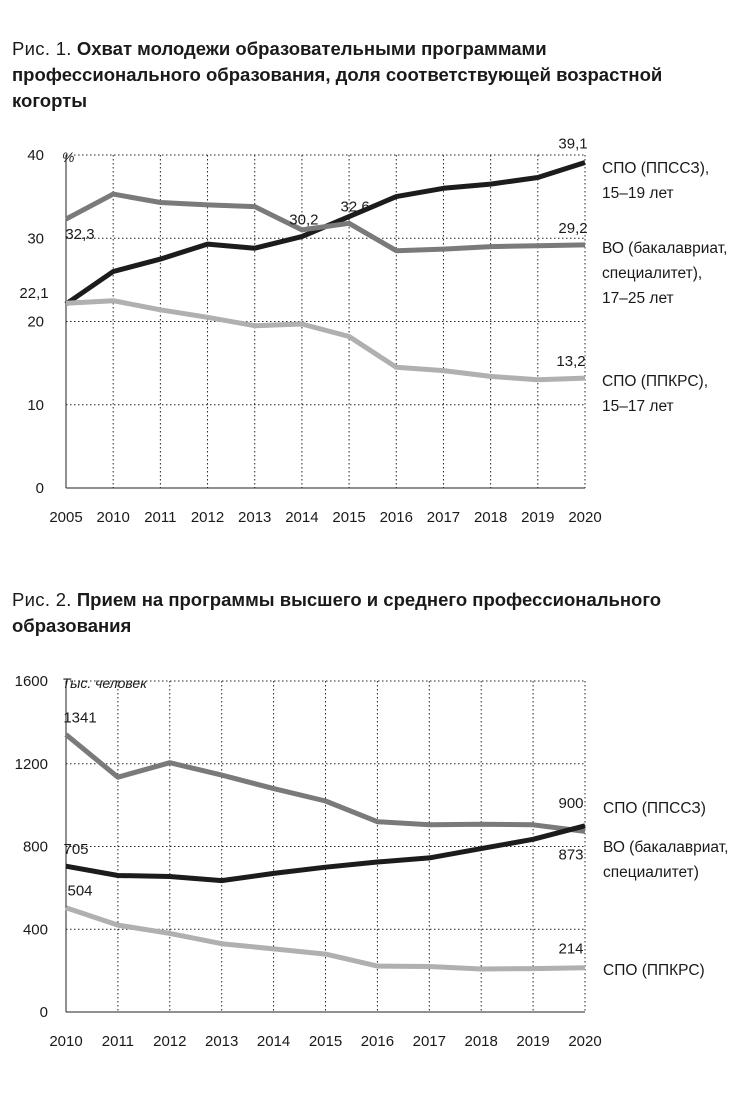 The width and height of the screenshot is (750, 1102). What do you see at coordinates (105, 683) in the screenshot?
I see `unit-label: Тыс. человек` at bounding box center [105, 683].